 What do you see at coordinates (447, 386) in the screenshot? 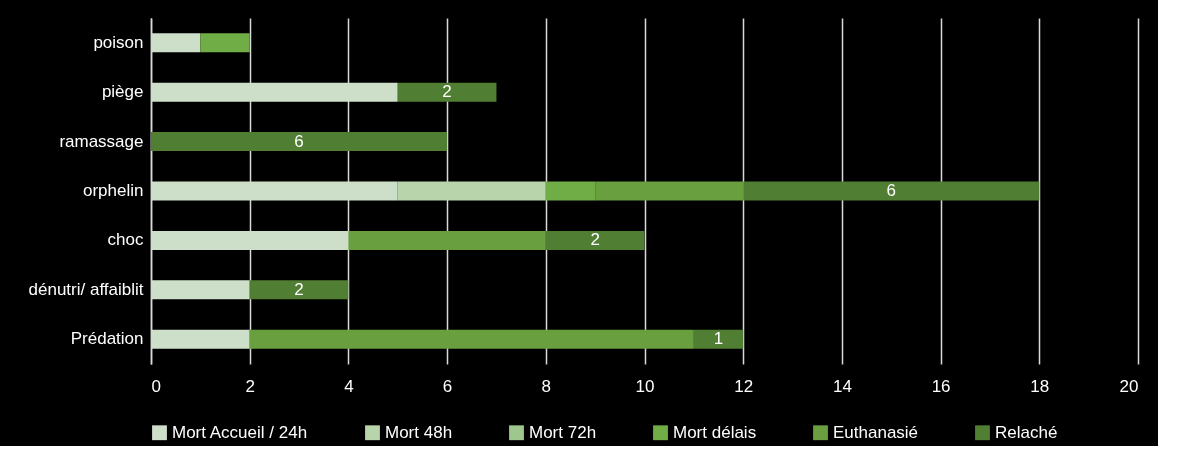
I see `x-tick-label: 6` at bounding box center [447, 386].